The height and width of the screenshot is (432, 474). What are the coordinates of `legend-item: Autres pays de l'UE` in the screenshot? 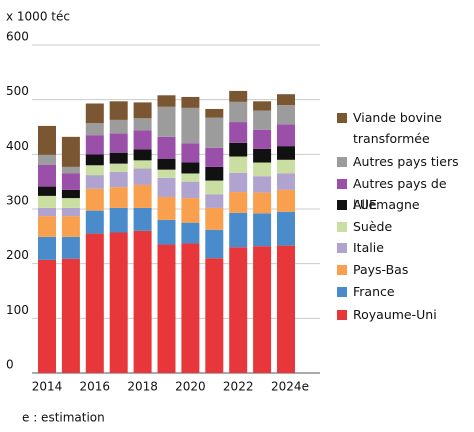 It's located at (400, 195).